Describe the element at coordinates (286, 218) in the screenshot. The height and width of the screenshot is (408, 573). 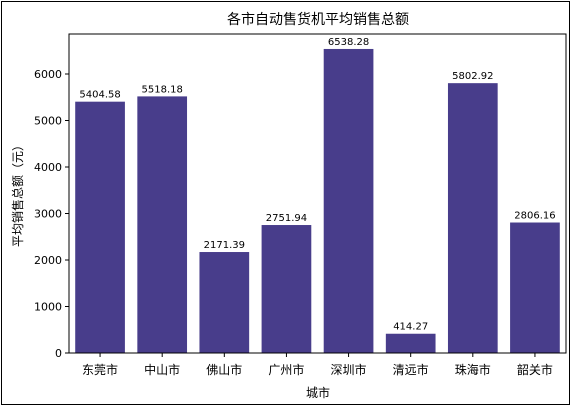
I see `bar-value-label-3: 2751.94` at that location.